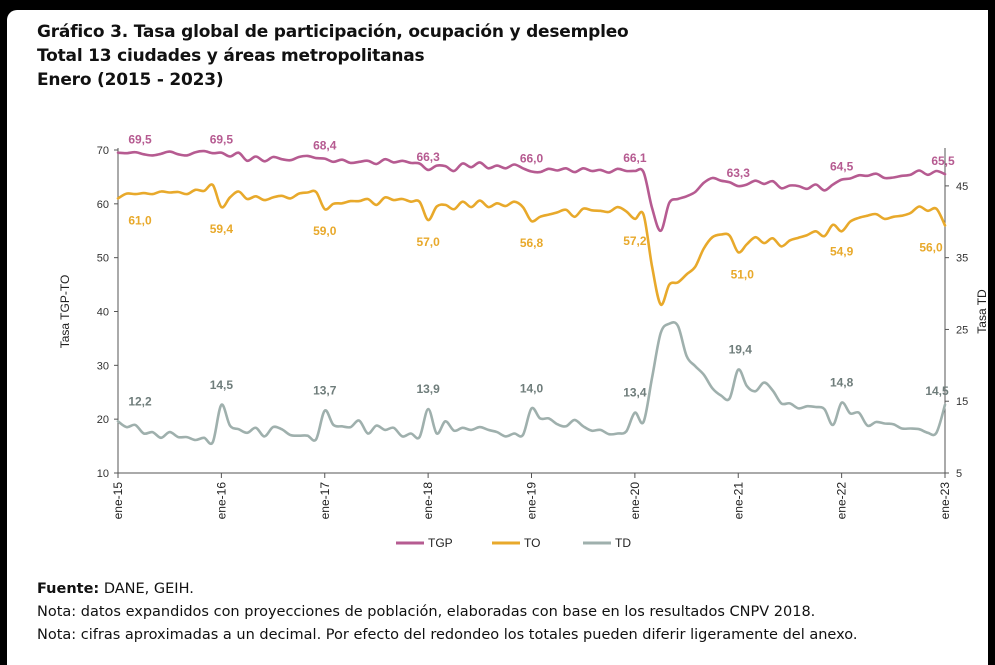 This screenshot has width=995, height=665. I want to click on data-label-tgp: 64,5, so click(842, 167).